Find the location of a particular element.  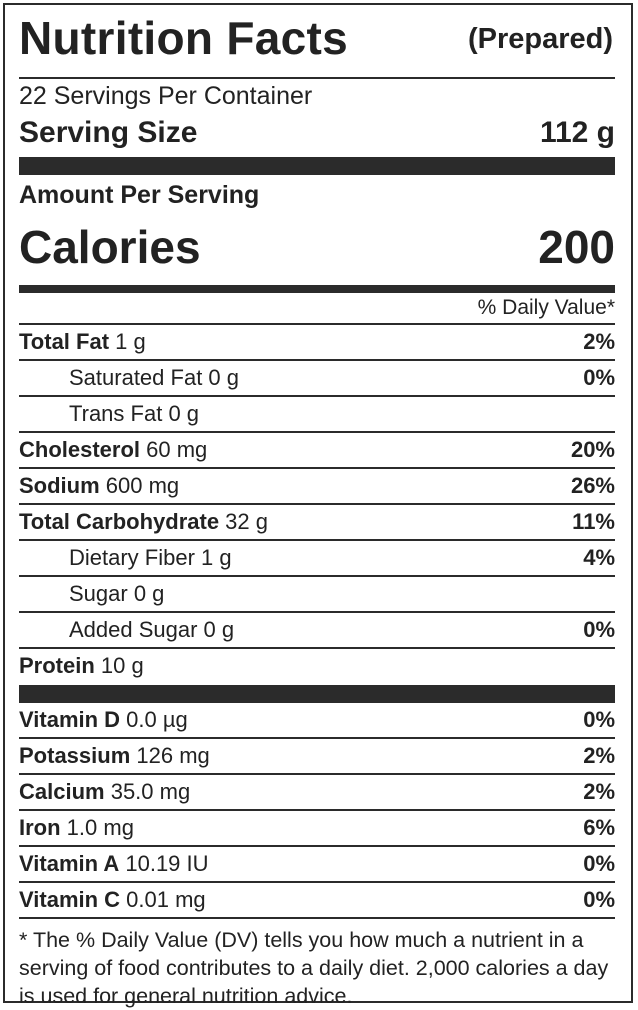

calories-row: Calories 200 is located at coordinates (317, 250).